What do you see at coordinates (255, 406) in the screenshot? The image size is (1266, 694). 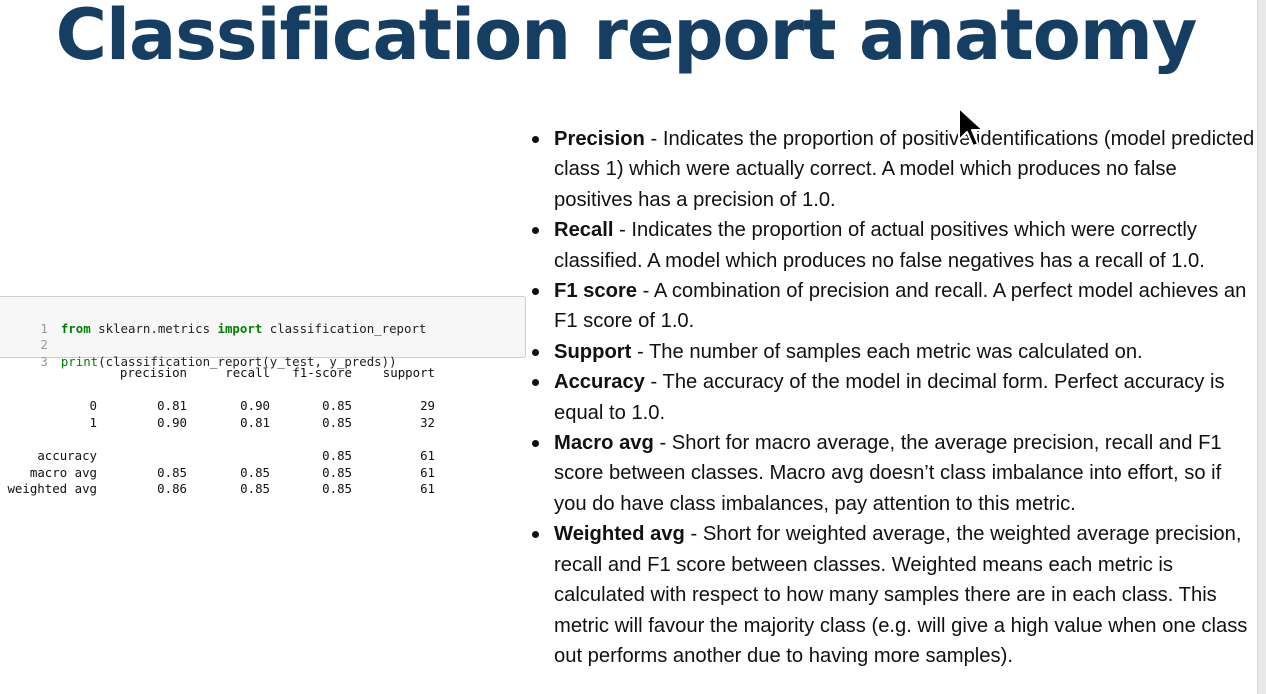 I see `recall-value: 0.90` at bounding box center [255, 406].